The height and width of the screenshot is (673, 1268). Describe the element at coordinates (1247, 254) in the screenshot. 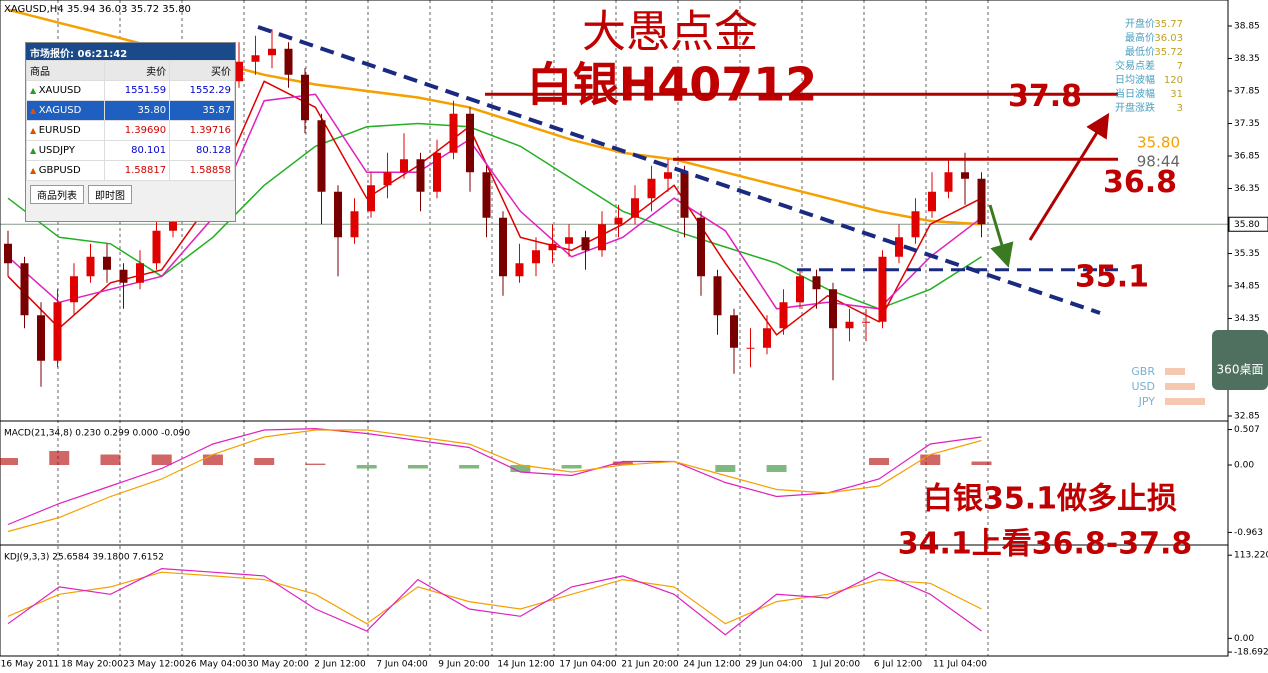

I see `y-tick-label: 35.35` at that location.